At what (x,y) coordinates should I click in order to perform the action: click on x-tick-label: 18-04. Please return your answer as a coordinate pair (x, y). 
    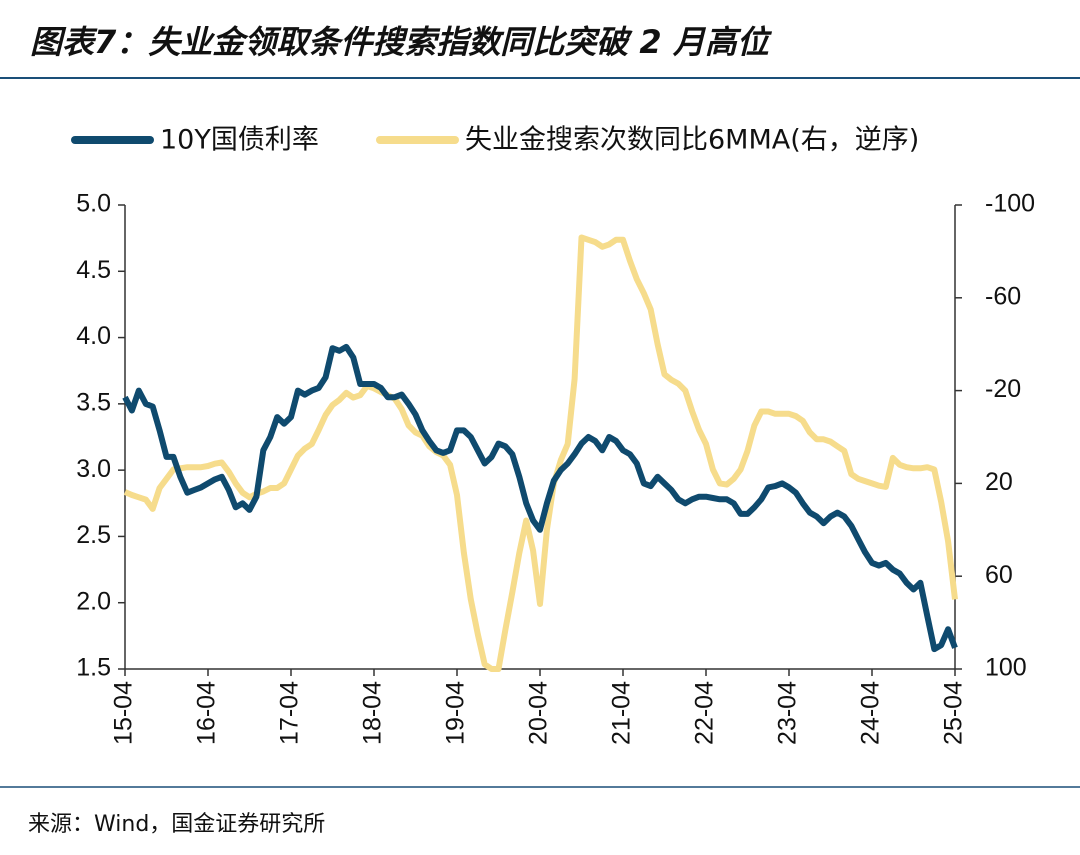
    Looking at the image, I should click on (373, 713).